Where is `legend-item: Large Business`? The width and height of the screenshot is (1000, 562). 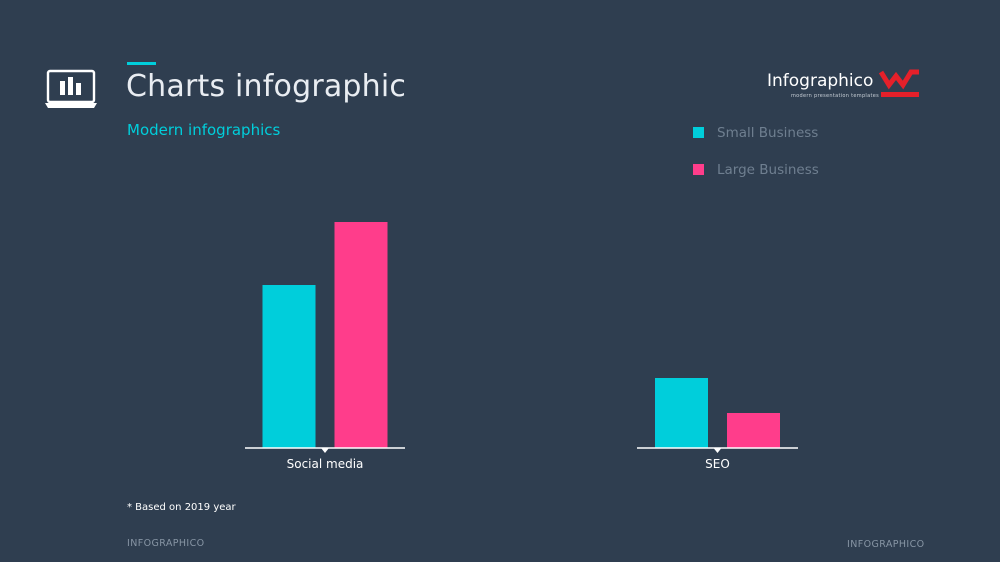 legend-item: Large Business is located at coordinates (756, 169).